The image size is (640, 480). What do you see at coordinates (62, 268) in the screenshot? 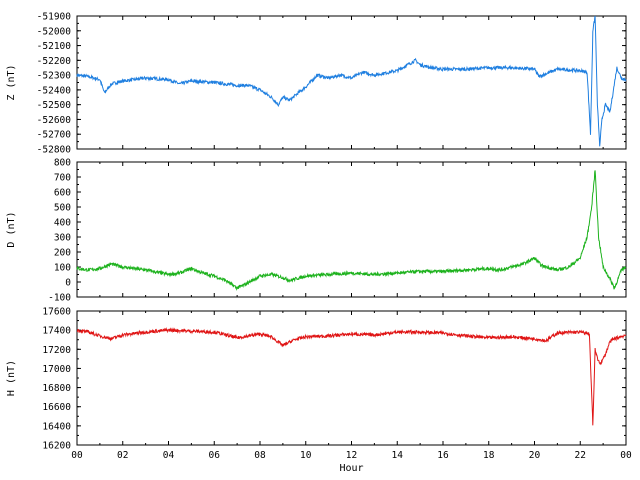
I see `y-tick-label: 100` at bounding box center [62, 268].